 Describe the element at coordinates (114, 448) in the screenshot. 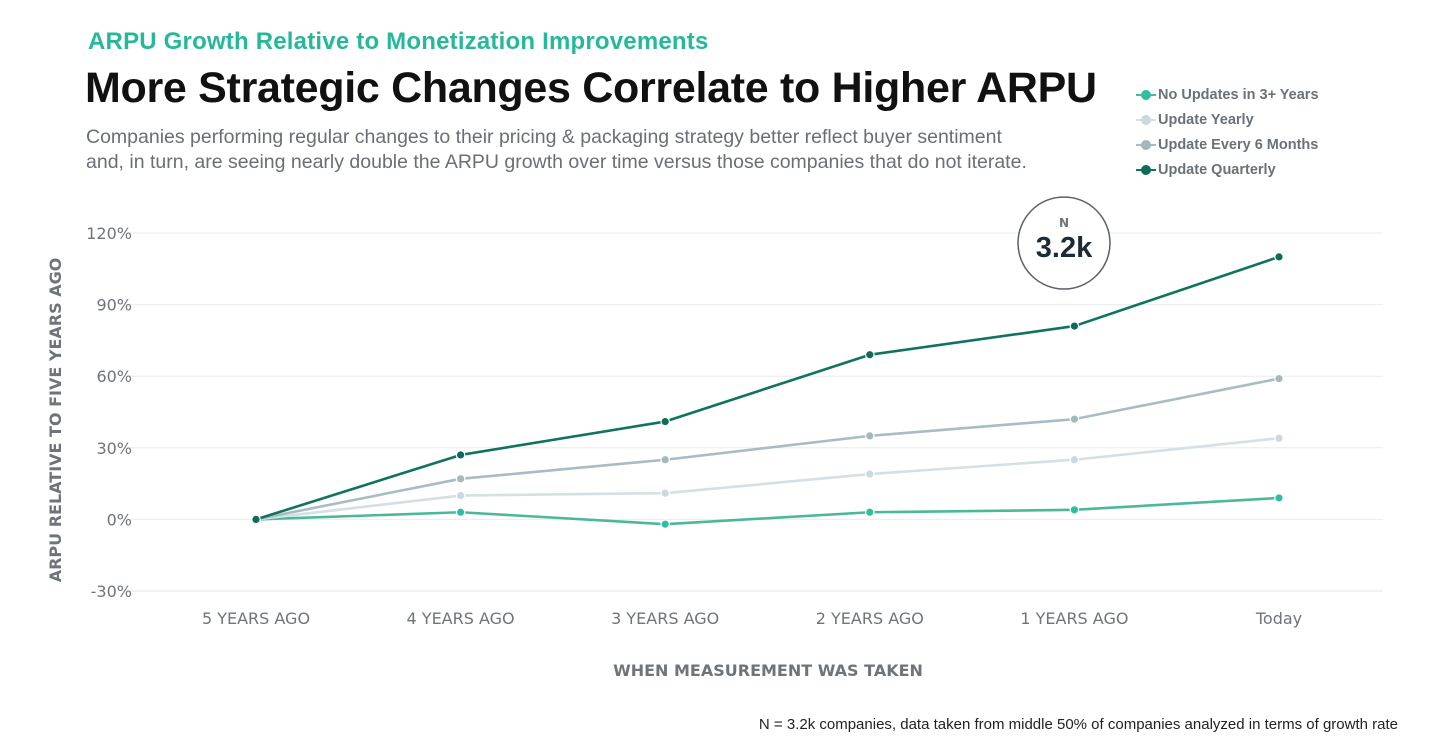

I see `y-tick-label: 30%` at that location.